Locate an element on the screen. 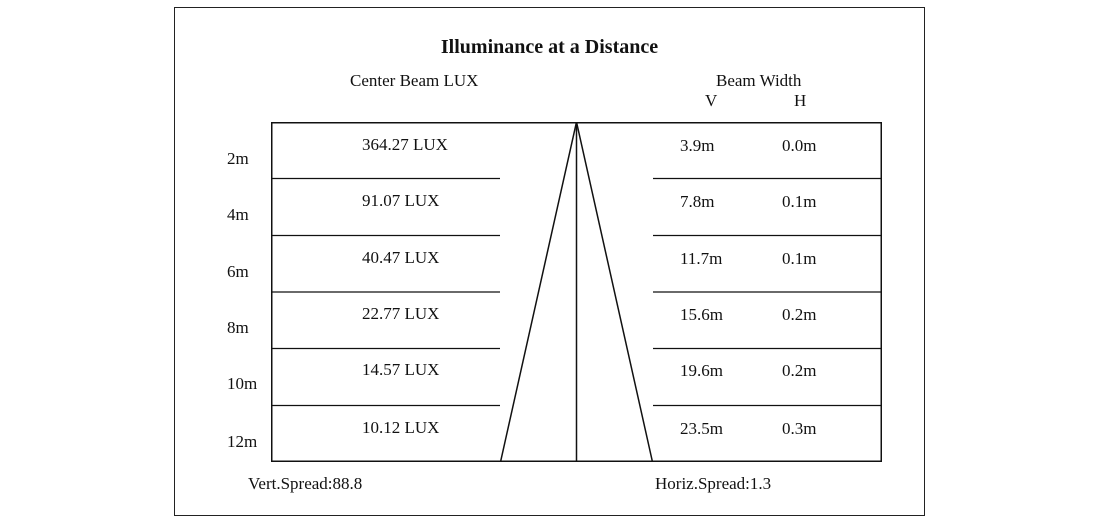 The height and width of the screenshot is (521, 1100). center-beam-lux-value: 14.57 LUX is located at coordinates (401, 369).